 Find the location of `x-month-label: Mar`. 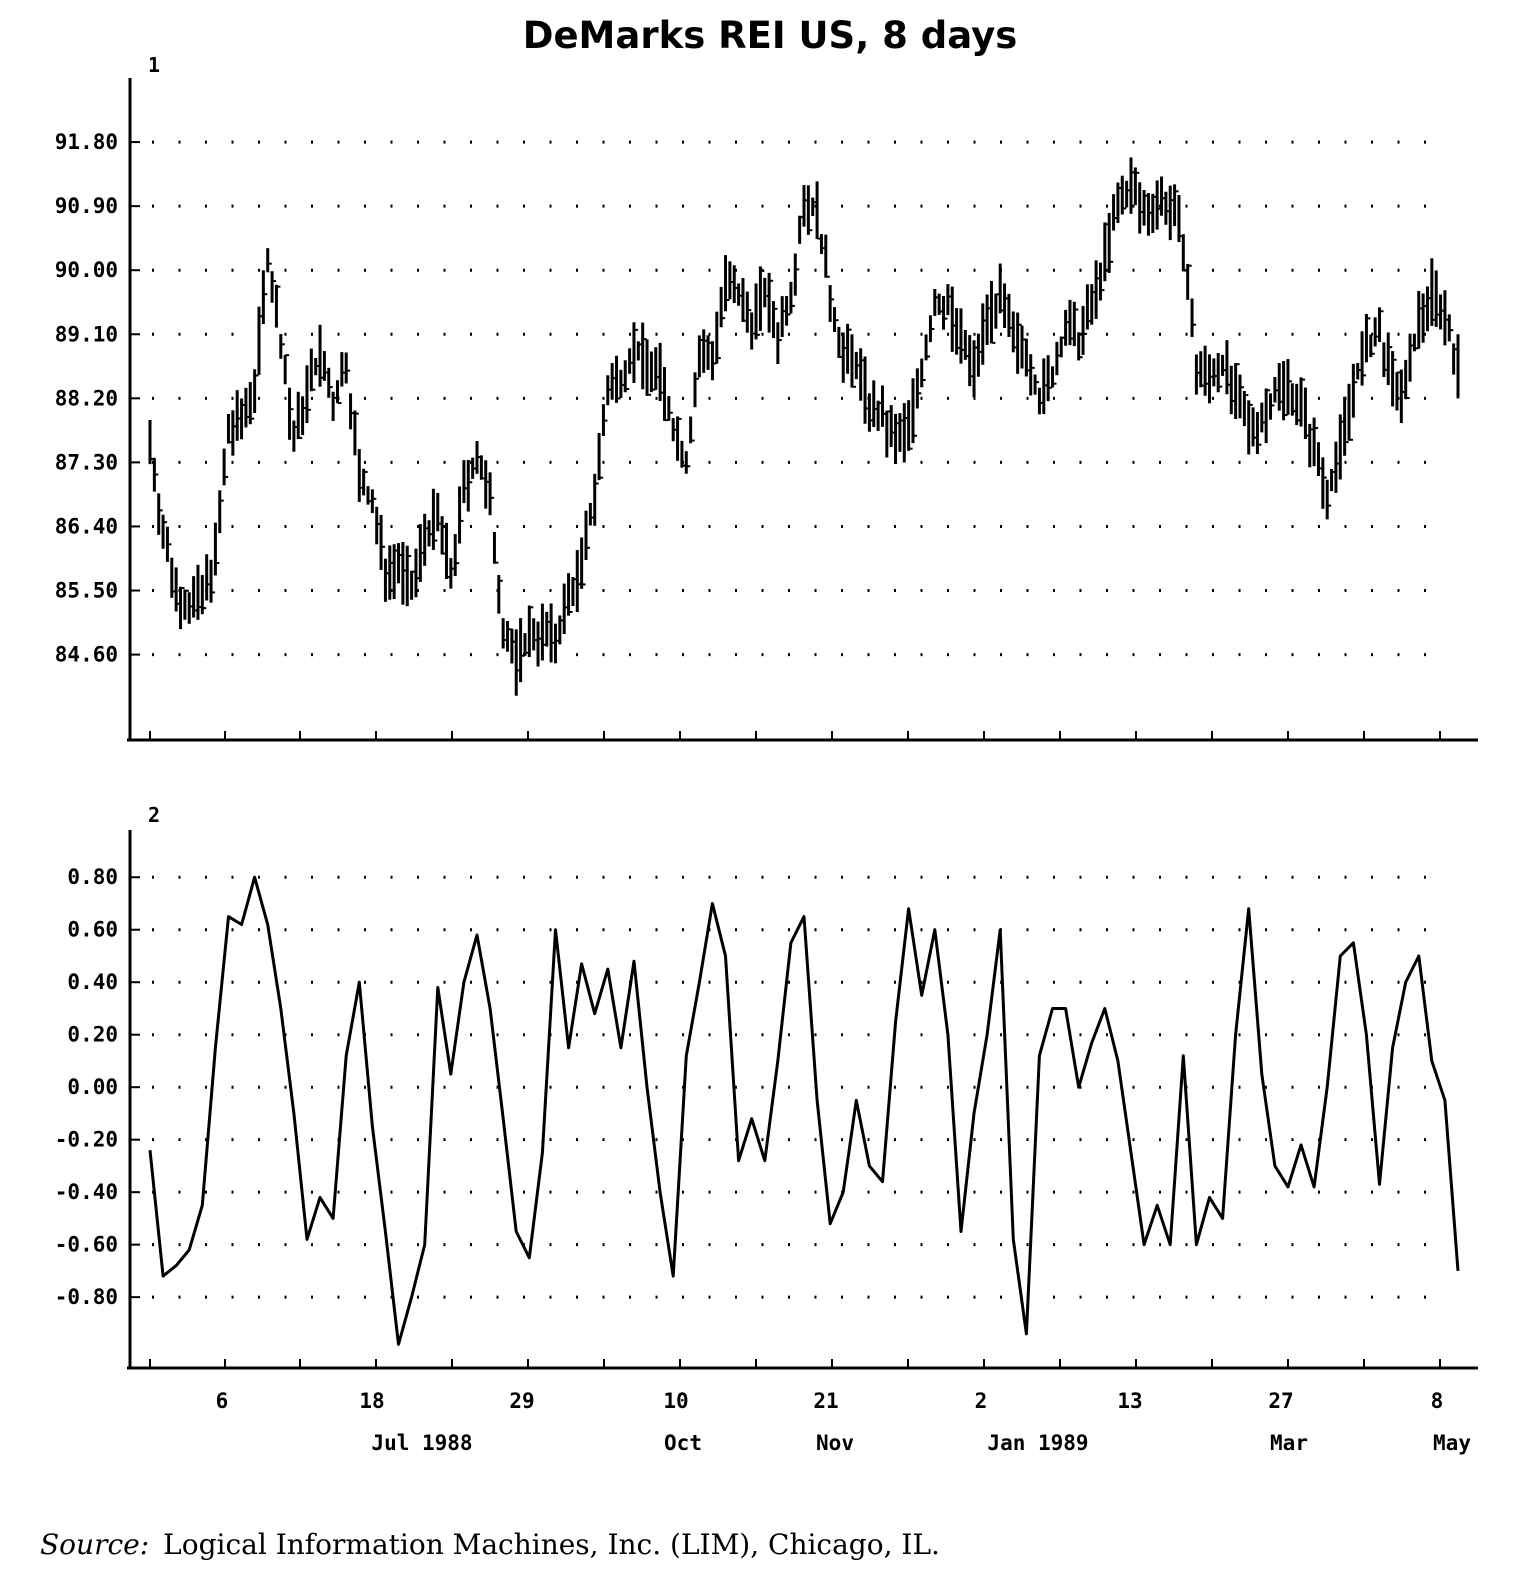

x-month-label: Mar is located at coordinates (1289, 1443).